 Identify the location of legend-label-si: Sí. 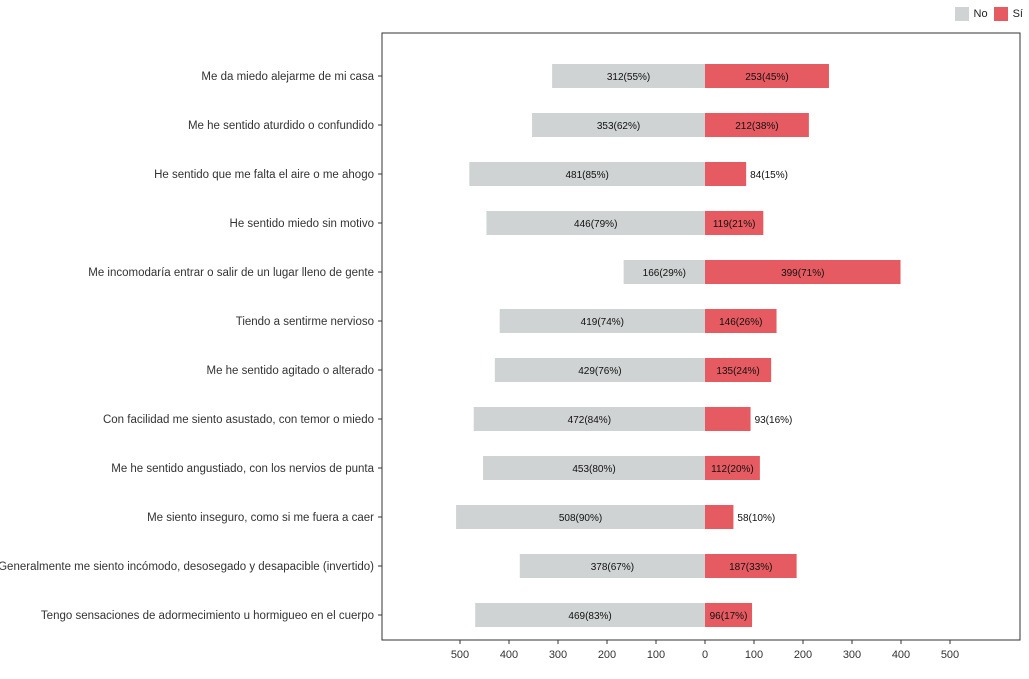
(1017, 14).